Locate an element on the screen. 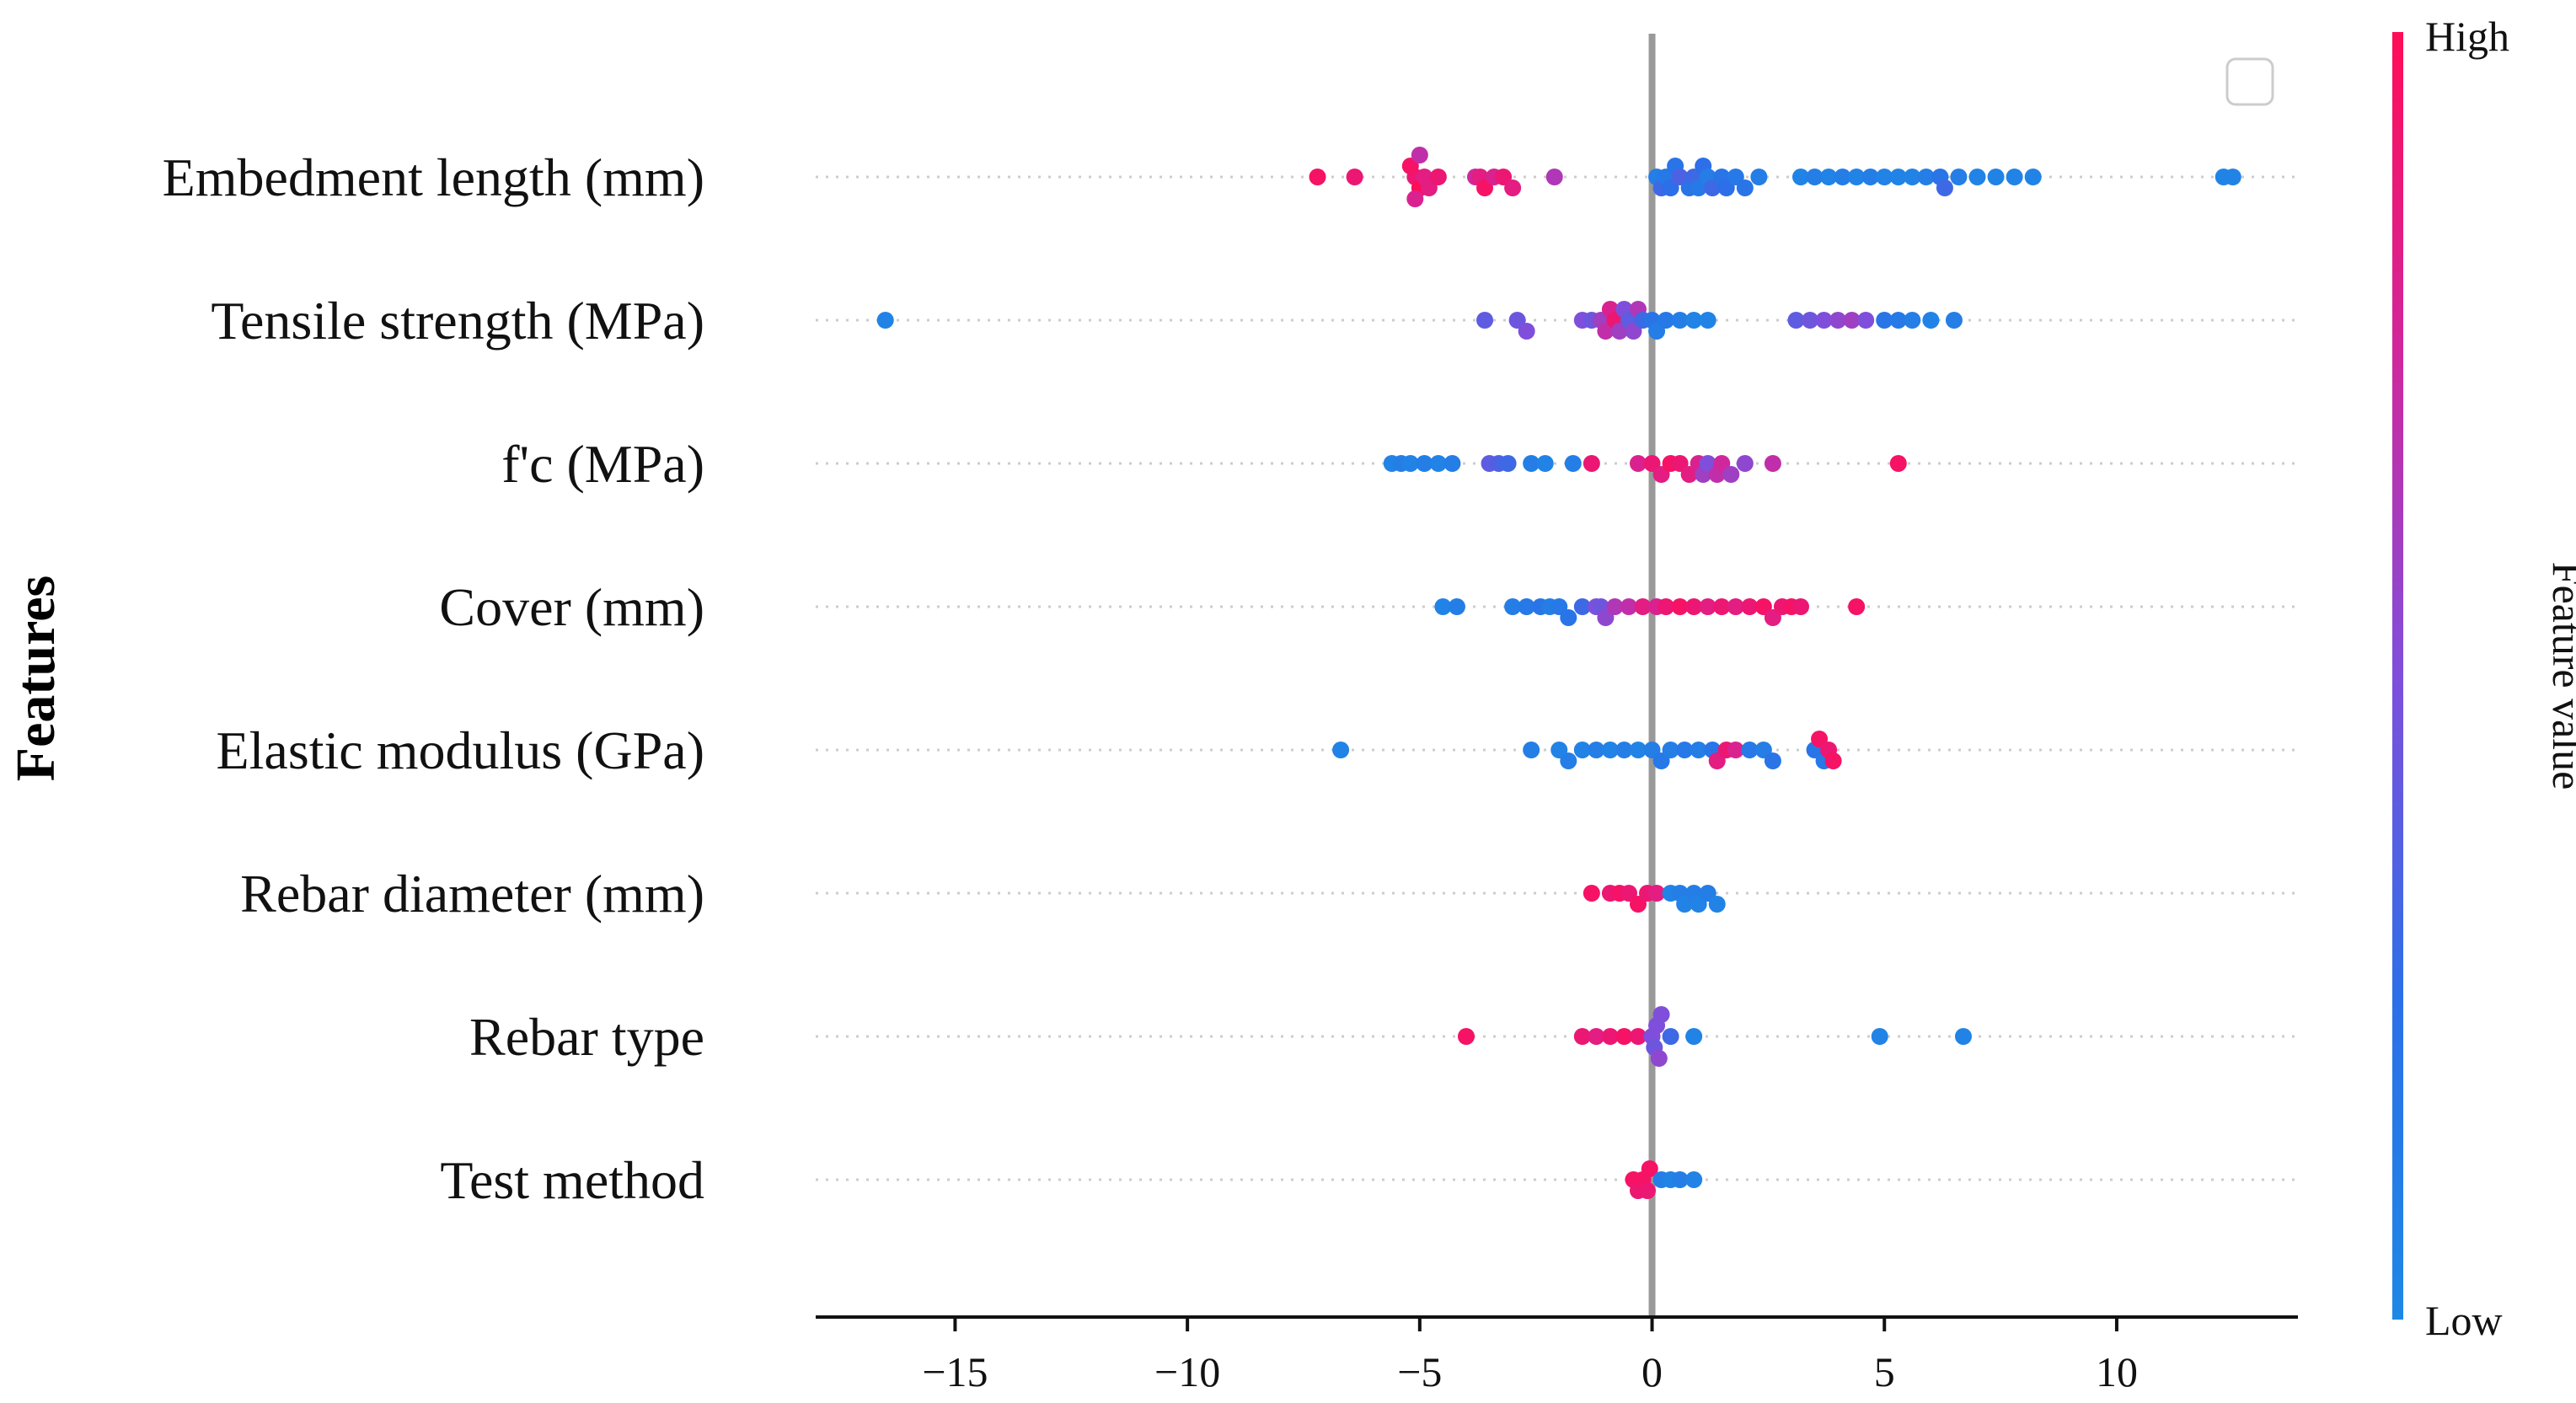 This screenshot has height=1403, width=2576. x-tick-label: 0 is located at coordinates (1652, 1372).